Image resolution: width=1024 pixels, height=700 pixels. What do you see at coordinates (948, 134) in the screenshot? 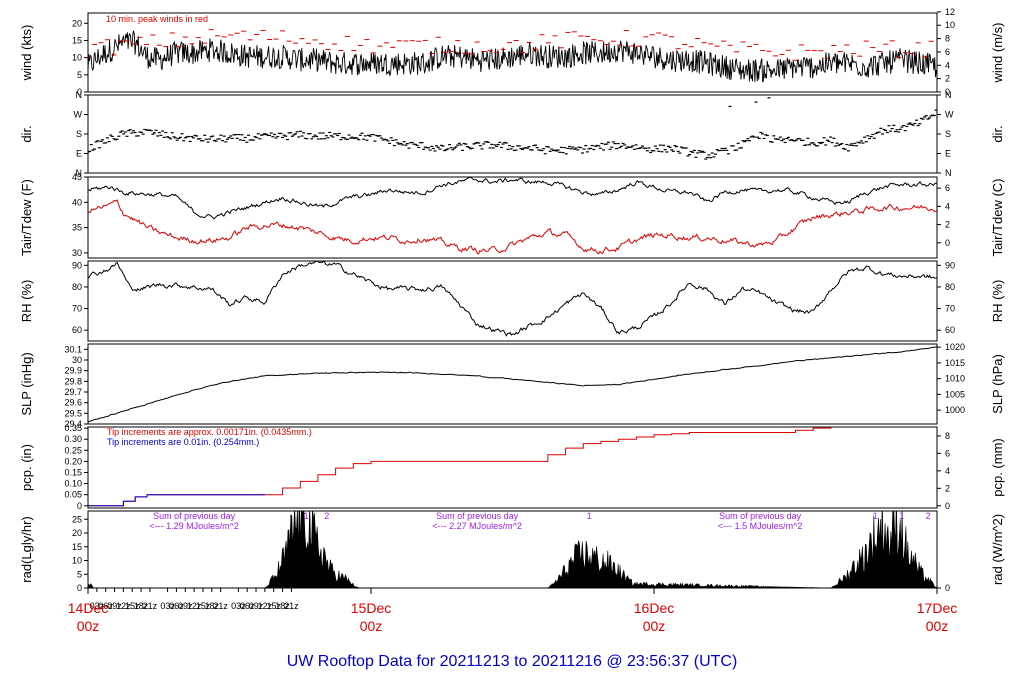
I see `right-tick-label: S` at bounding box center [948, 134].